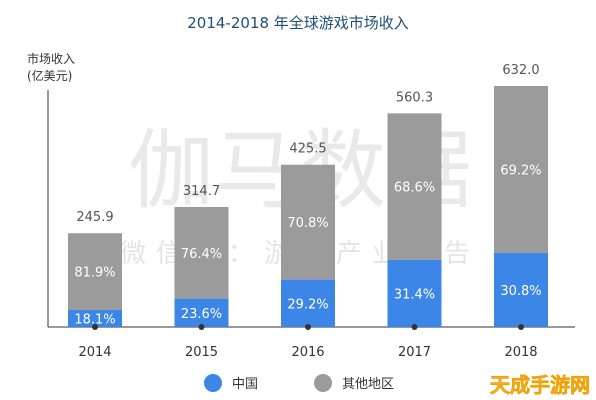 This screenshot has width=596, height=400. I want to click on bar-other-2015, so click(201, 252).